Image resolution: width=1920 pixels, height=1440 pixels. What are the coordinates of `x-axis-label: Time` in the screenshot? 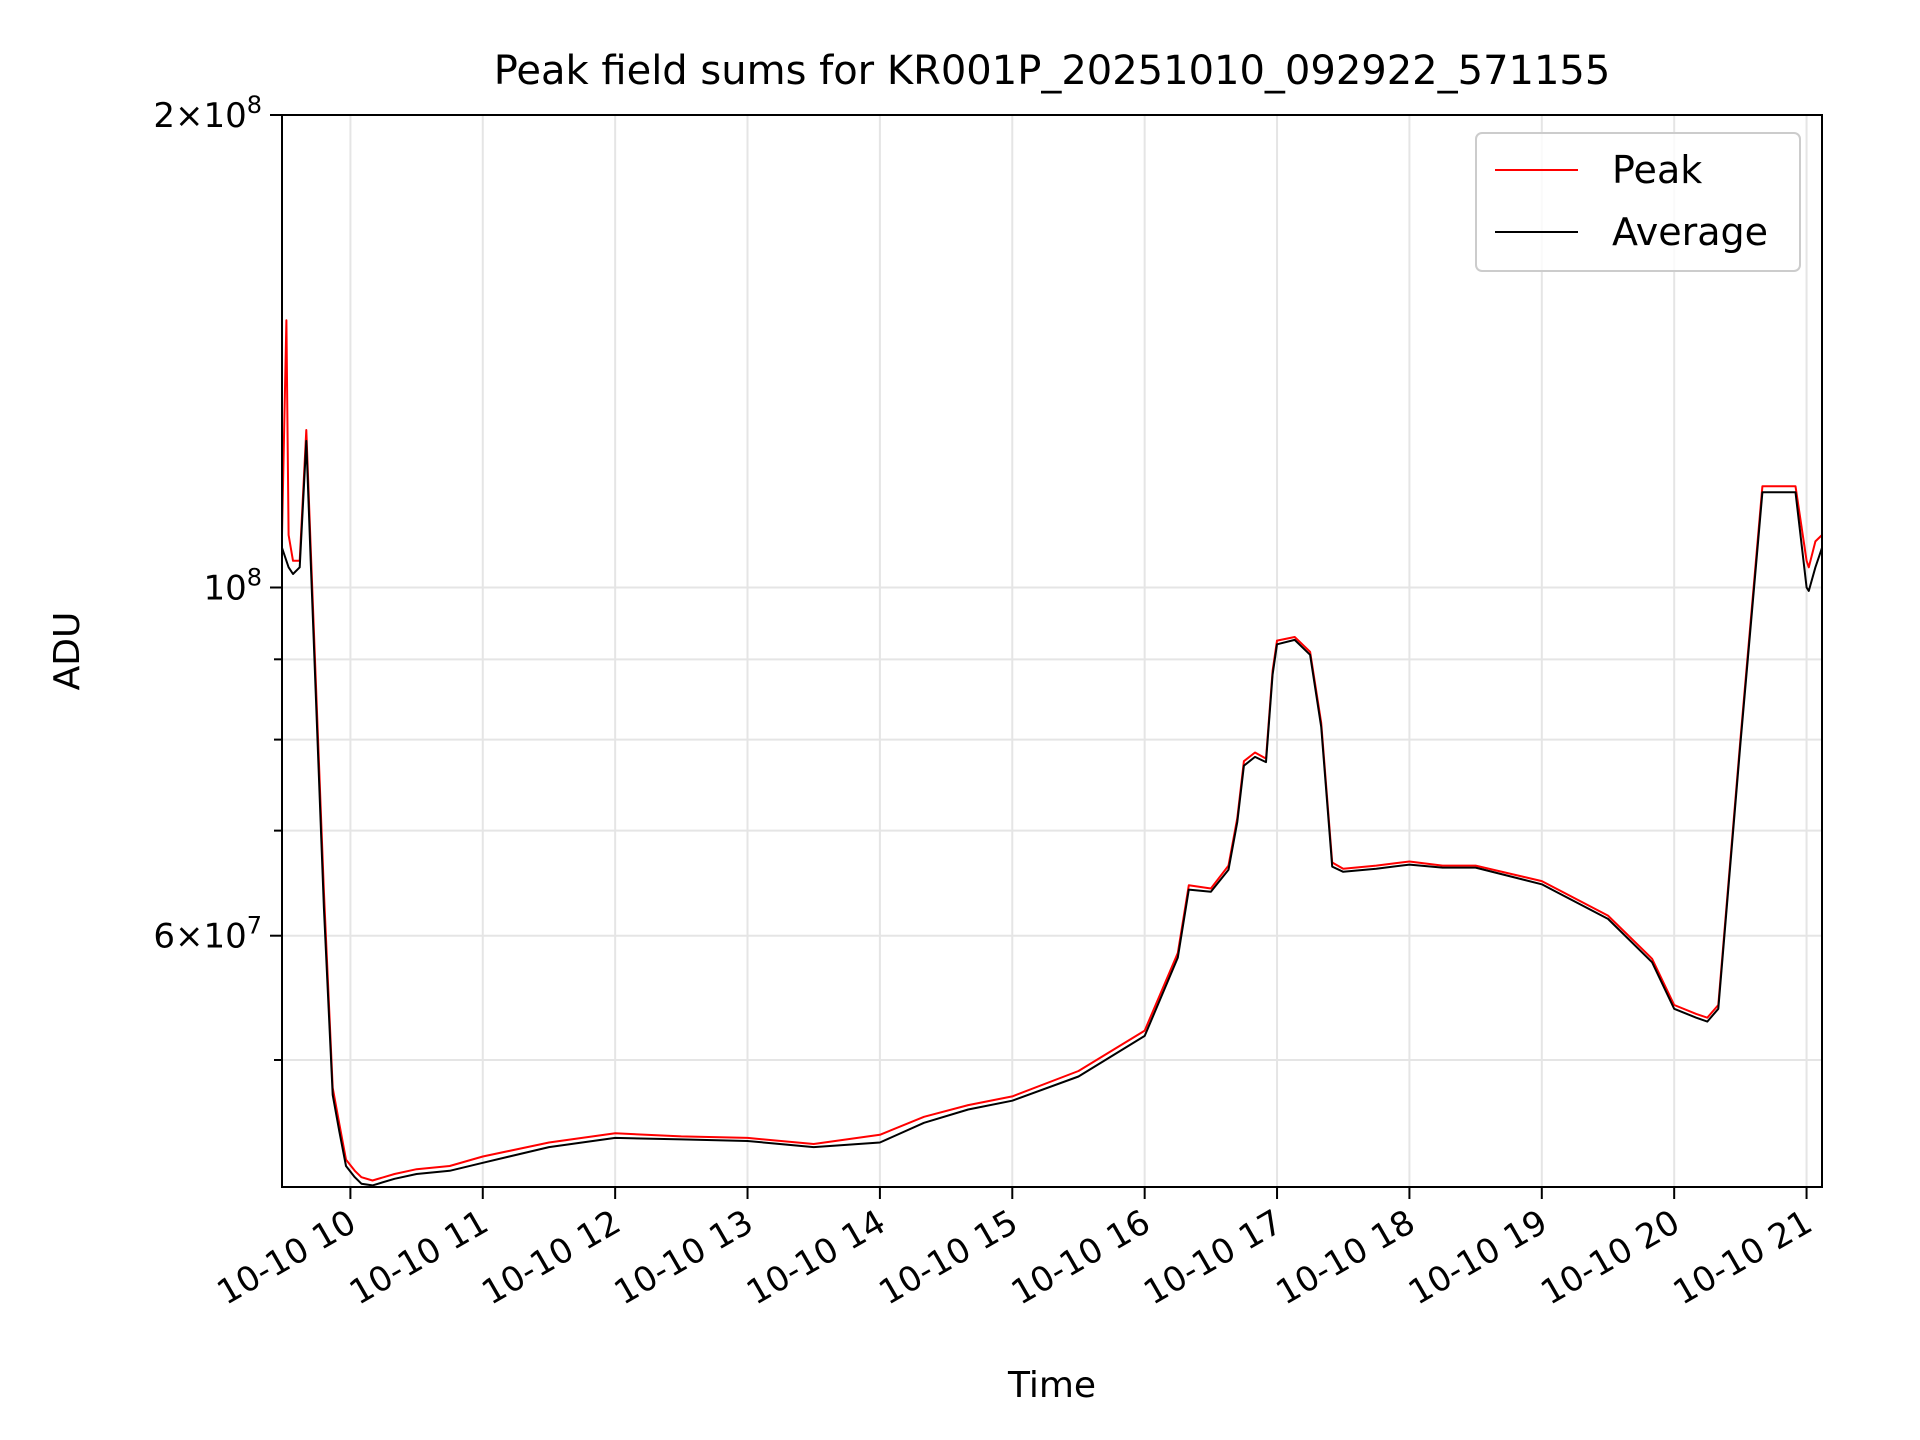 It's located at (1051, 1385).